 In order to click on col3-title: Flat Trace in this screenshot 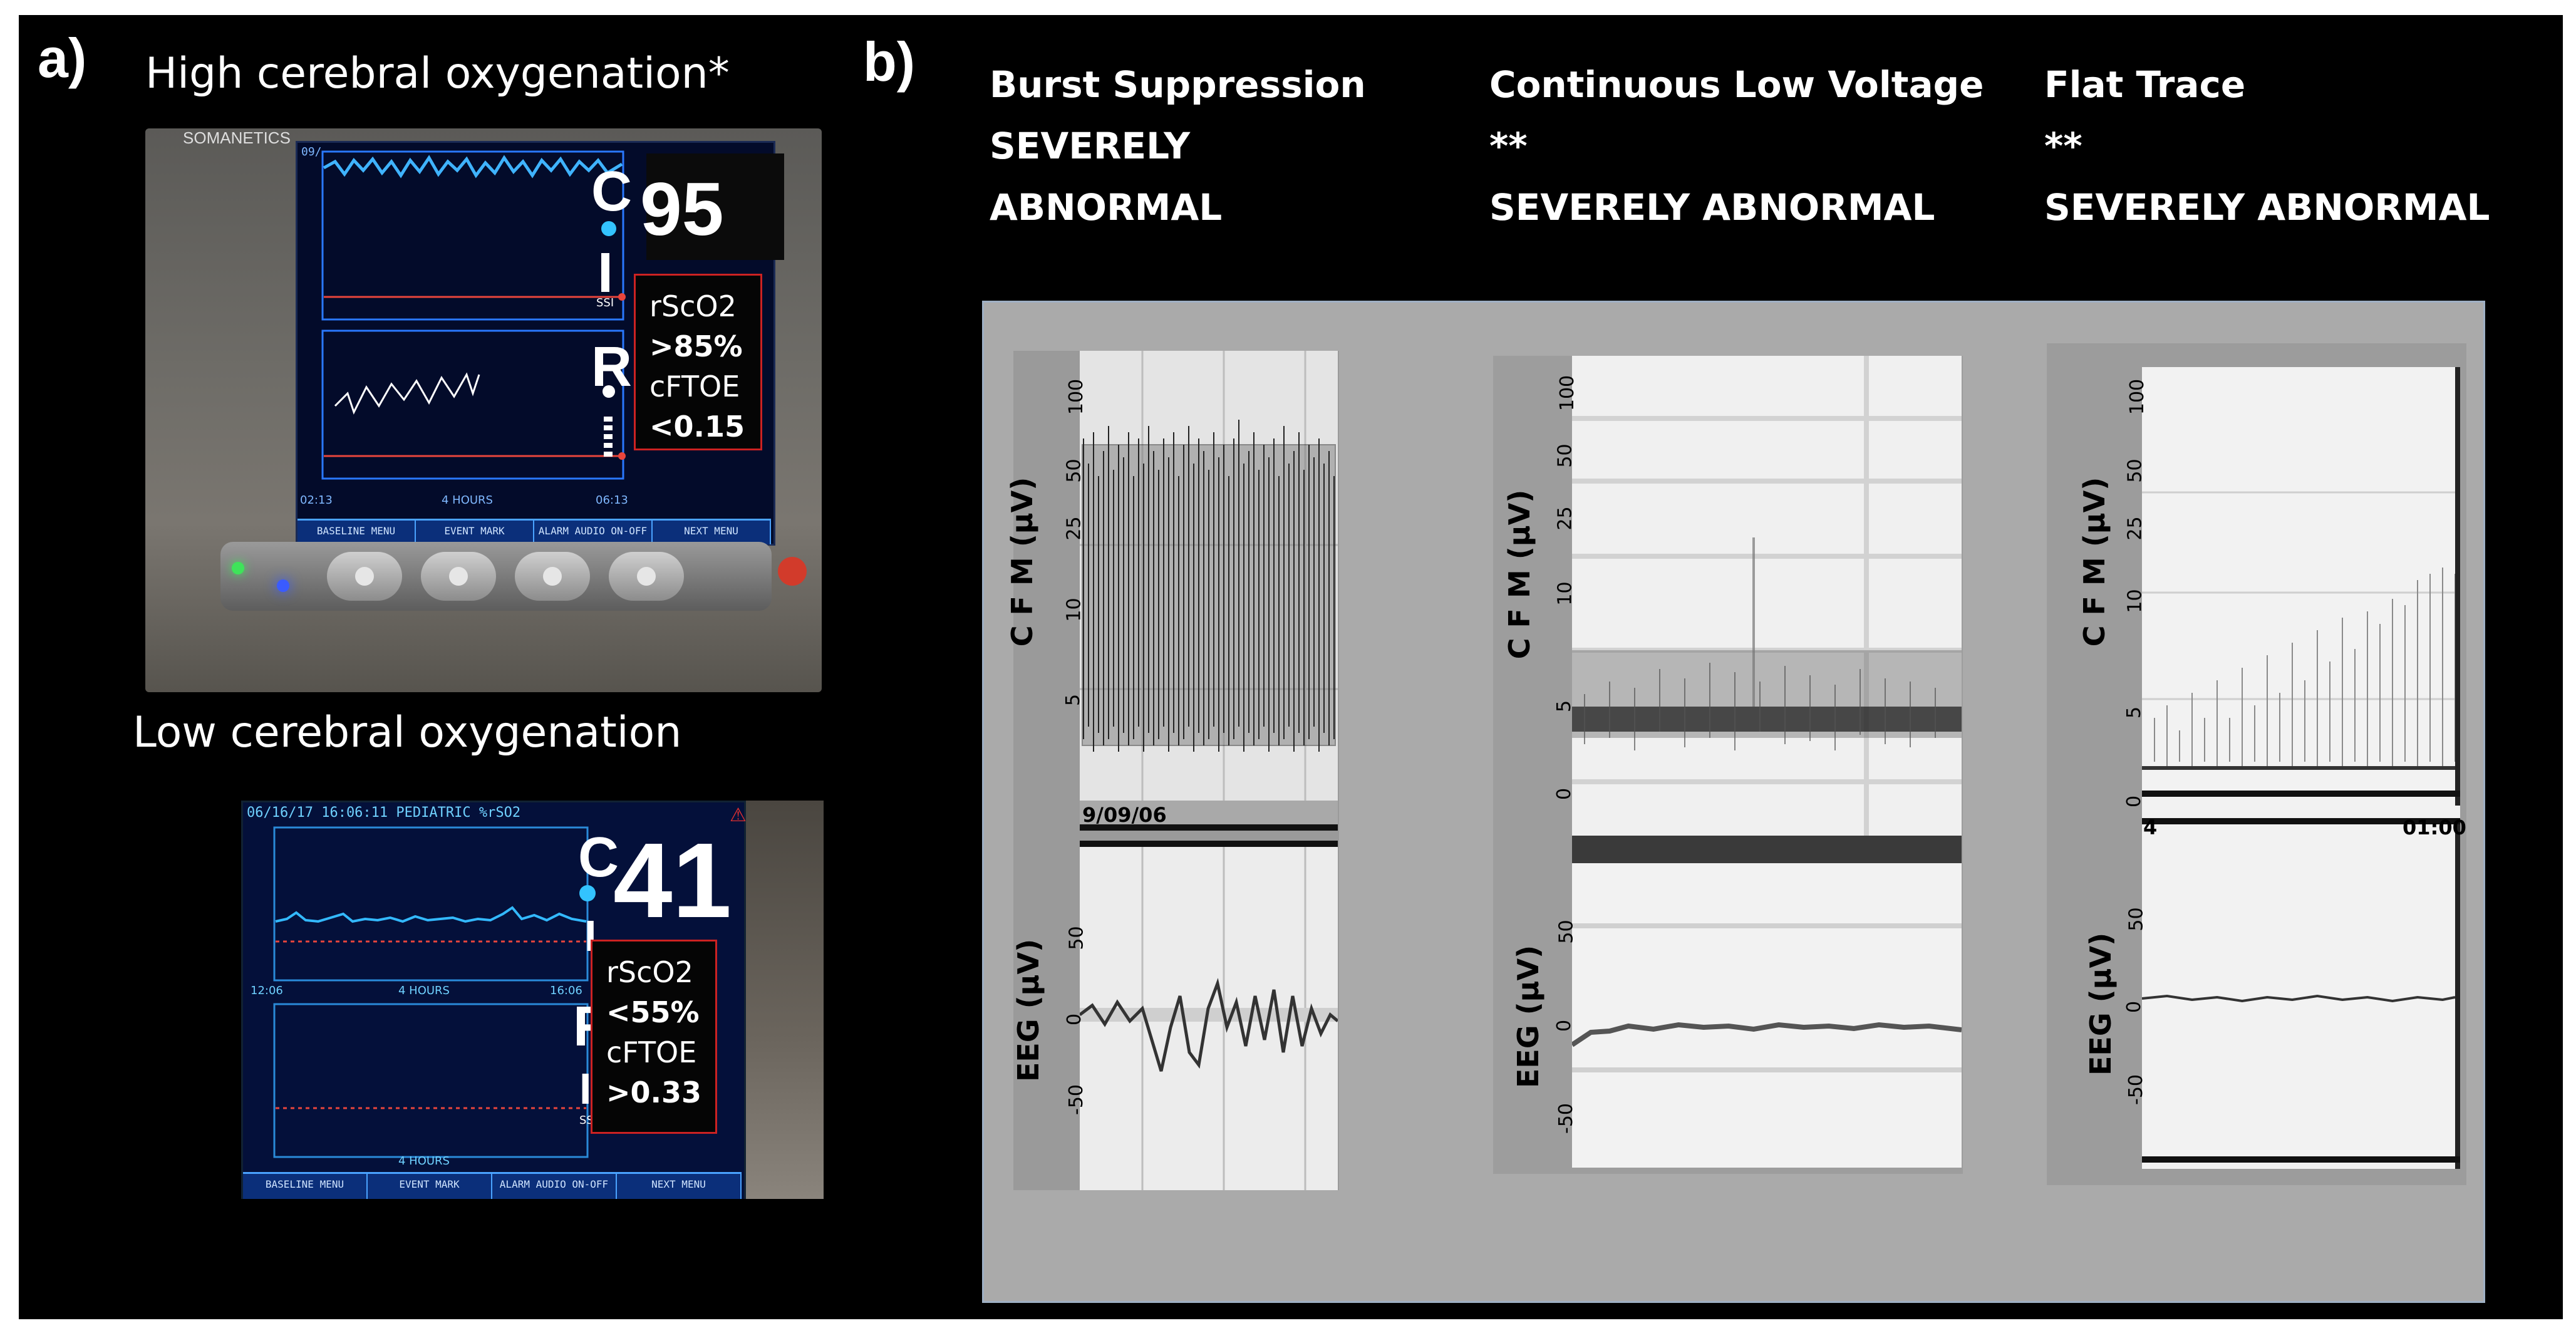, I will do `click(2145, 84)`.